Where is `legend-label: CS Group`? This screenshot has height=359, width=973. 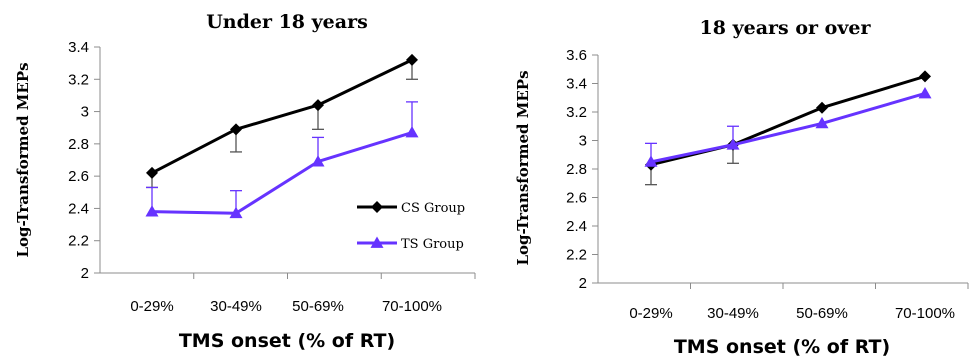 legend-label: CS Group is located at coordinates (433, 208).